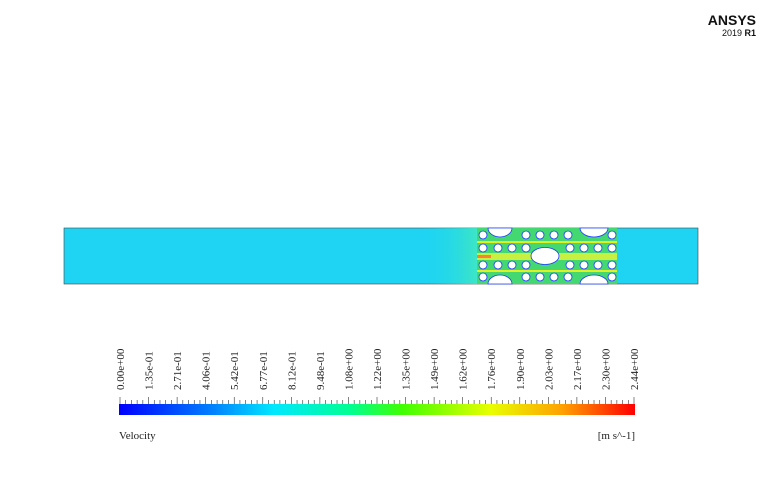  I want to click on colorbar-tick-label: 1.62e+00, so click(464, 369).